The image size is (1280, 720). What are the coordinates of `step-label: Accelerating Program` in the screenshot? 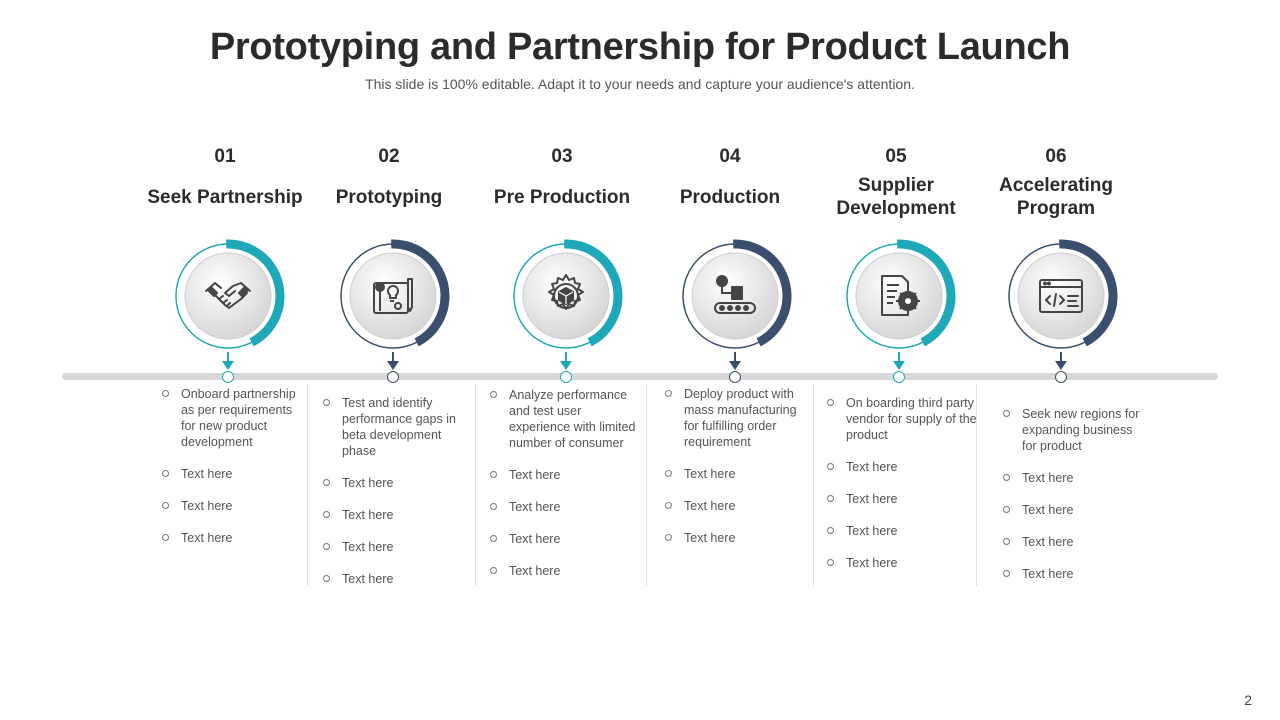 It's located at (1056, 197).